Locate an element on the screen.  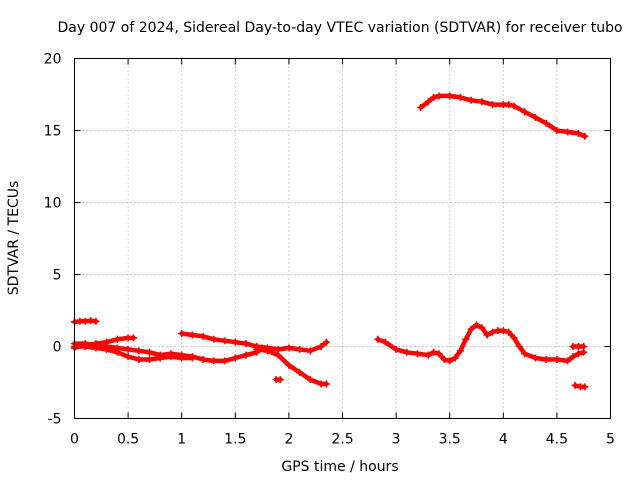
y-tick-label: 15 is located at coordinates (53, 132).